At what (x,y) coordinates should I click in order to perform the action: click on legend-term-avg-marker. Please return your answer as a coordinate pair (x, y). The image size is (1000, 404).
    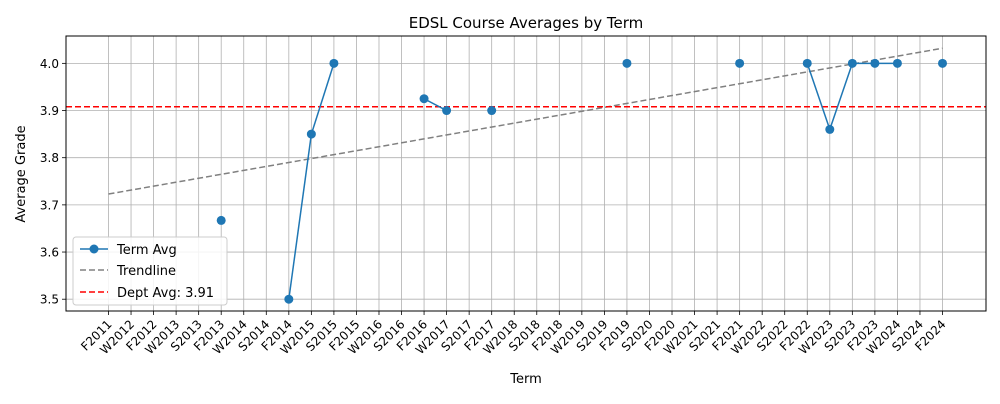
    Looking at the image, I should click on (94, 249).